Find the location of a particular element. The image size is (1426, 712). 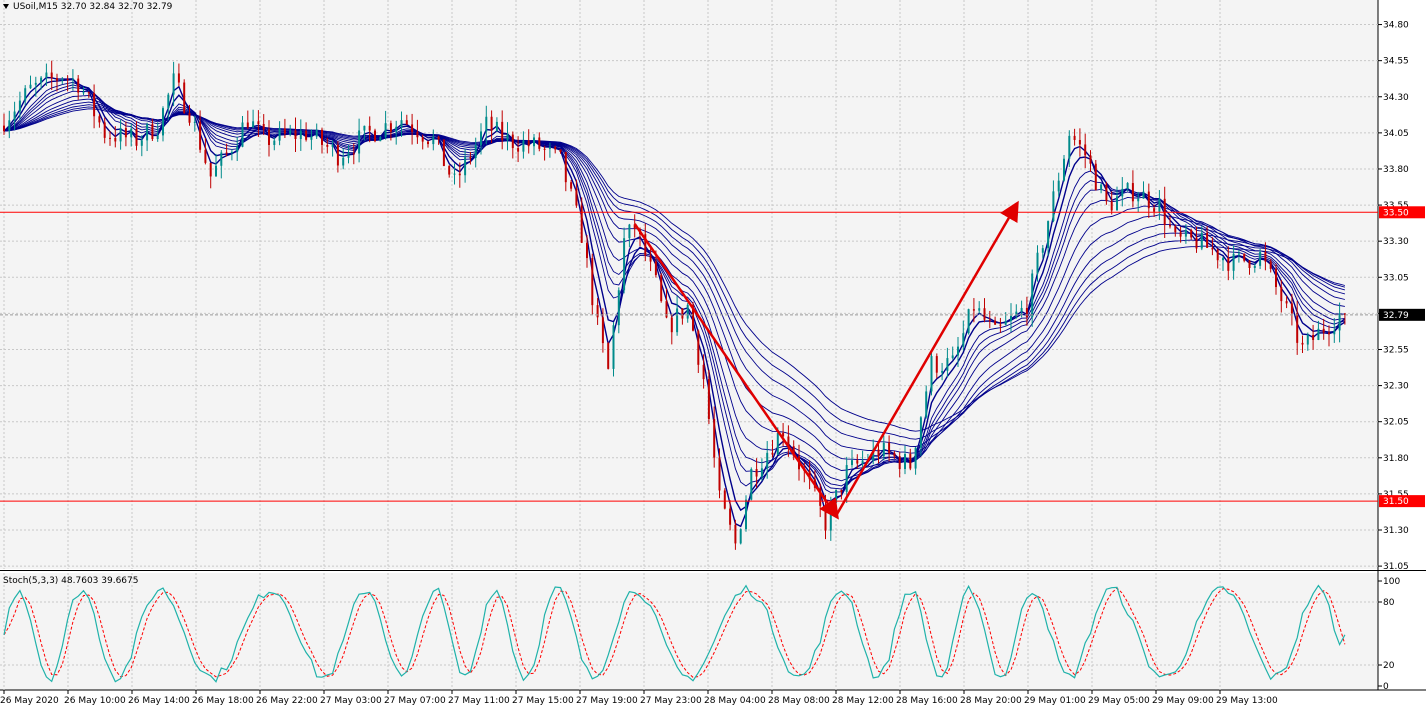

y-tick-label: 34.80 is located at coordinates (1396, 26).